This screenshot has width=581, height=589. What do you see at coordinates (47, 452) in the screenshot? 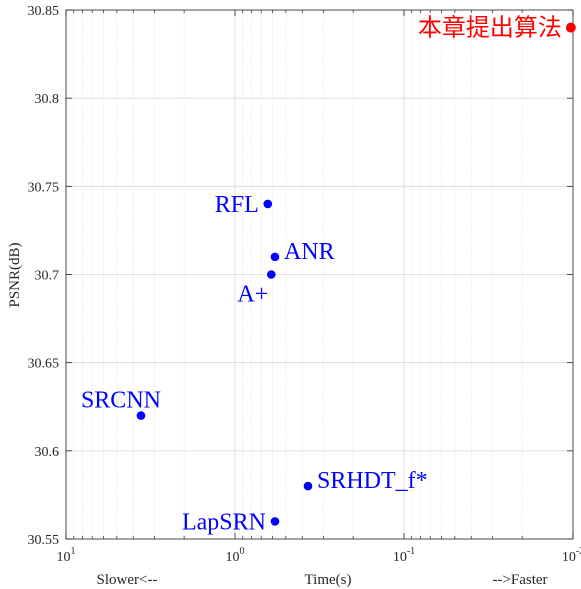
I see `y-tick-label: 30.6` at bounding box center [47, 452].